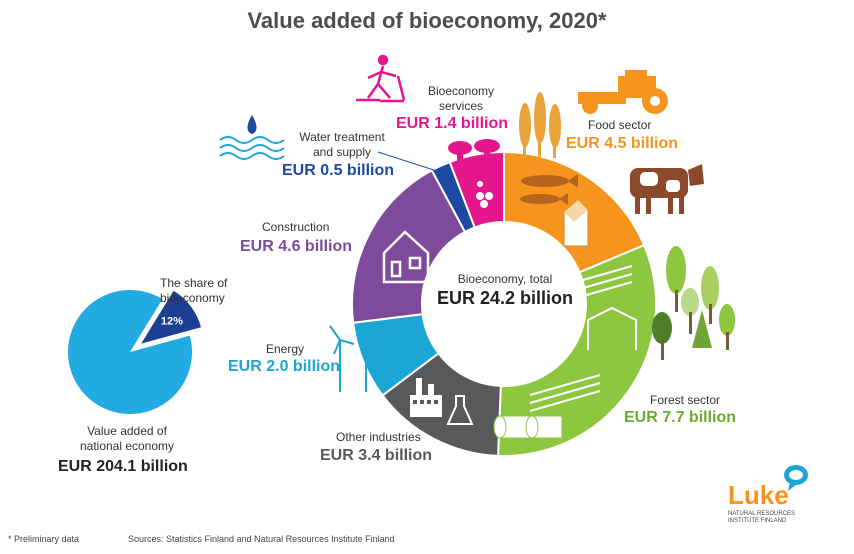  What do you see at coordinates (194, 290) in the screenshot?
I see `share-title: The share of bioeconomy` at bounding box center [194, 290].